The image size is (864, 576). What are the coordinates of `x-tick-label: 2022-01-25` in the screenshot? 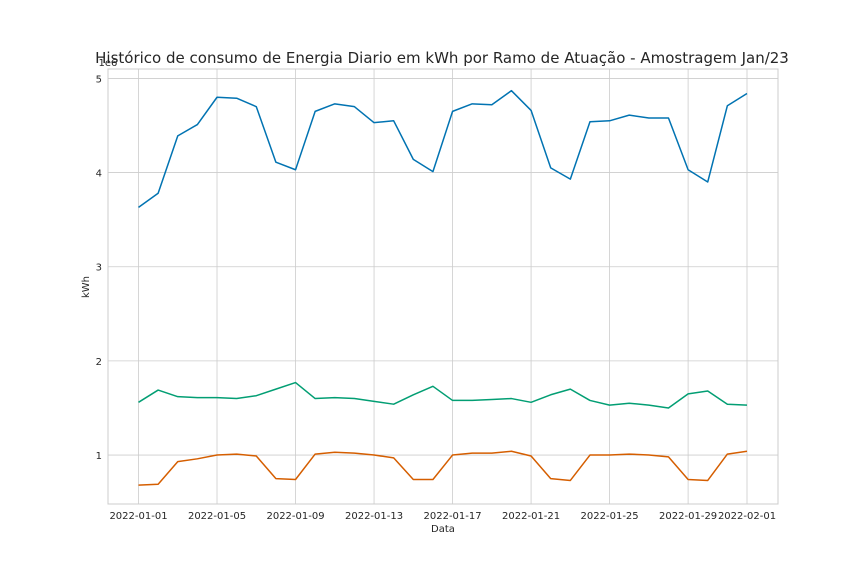 It's located at (610, 516).